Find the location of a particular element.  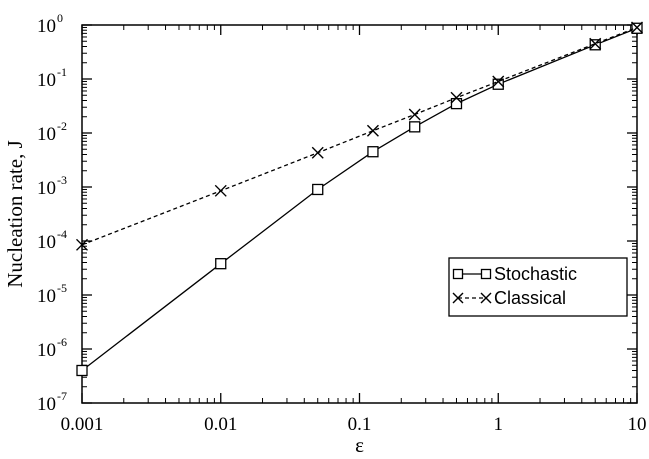

legend-item-classical: Classical is located at coordinates (509, 298).